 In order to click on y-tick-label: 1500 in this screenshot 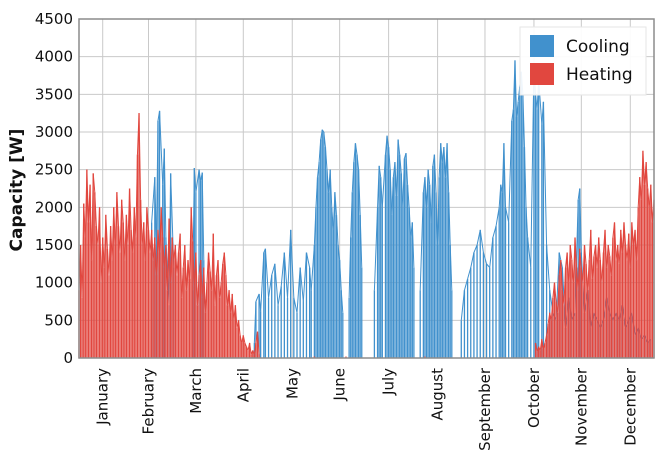, I will do `click(54, 245)`.